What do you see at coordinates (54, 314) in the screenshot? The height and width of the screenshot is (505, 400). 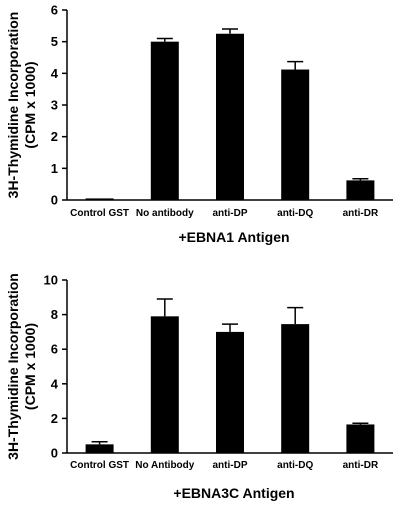 I see `y-tick-label: 8` at bounding box center [54, 314].